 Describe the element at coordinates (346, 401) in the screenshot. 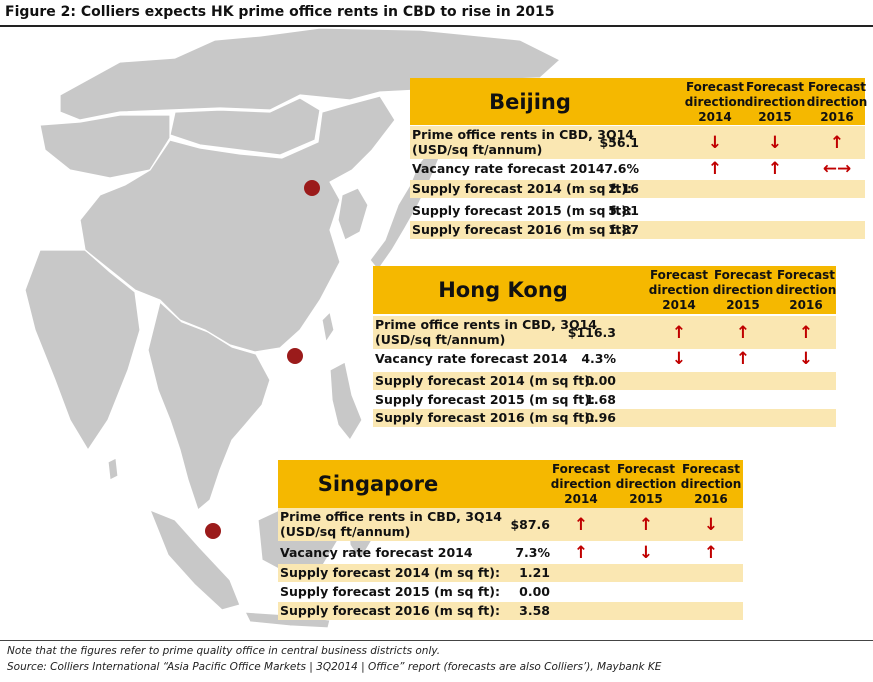

I see `philippines` at that location.